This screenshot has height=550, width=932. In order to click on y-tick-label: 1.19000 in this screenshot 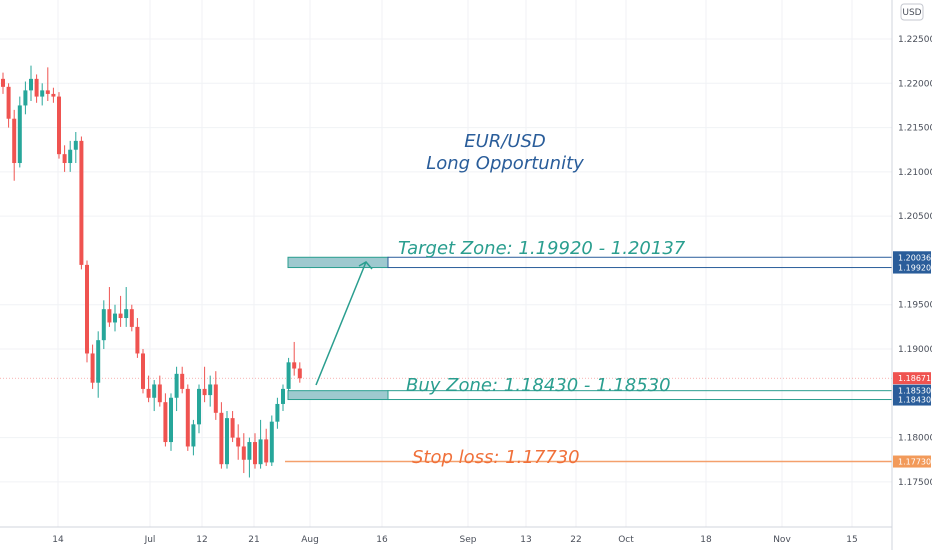, I will do `click(915, 350)`.